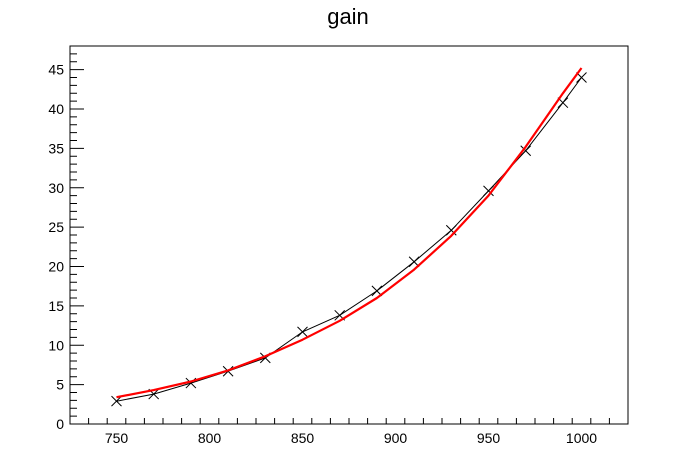  What do you see at coordinates (56, 227) in the screenshot?
I see `y-tick-label: 25` at bounding box center [56, 227].